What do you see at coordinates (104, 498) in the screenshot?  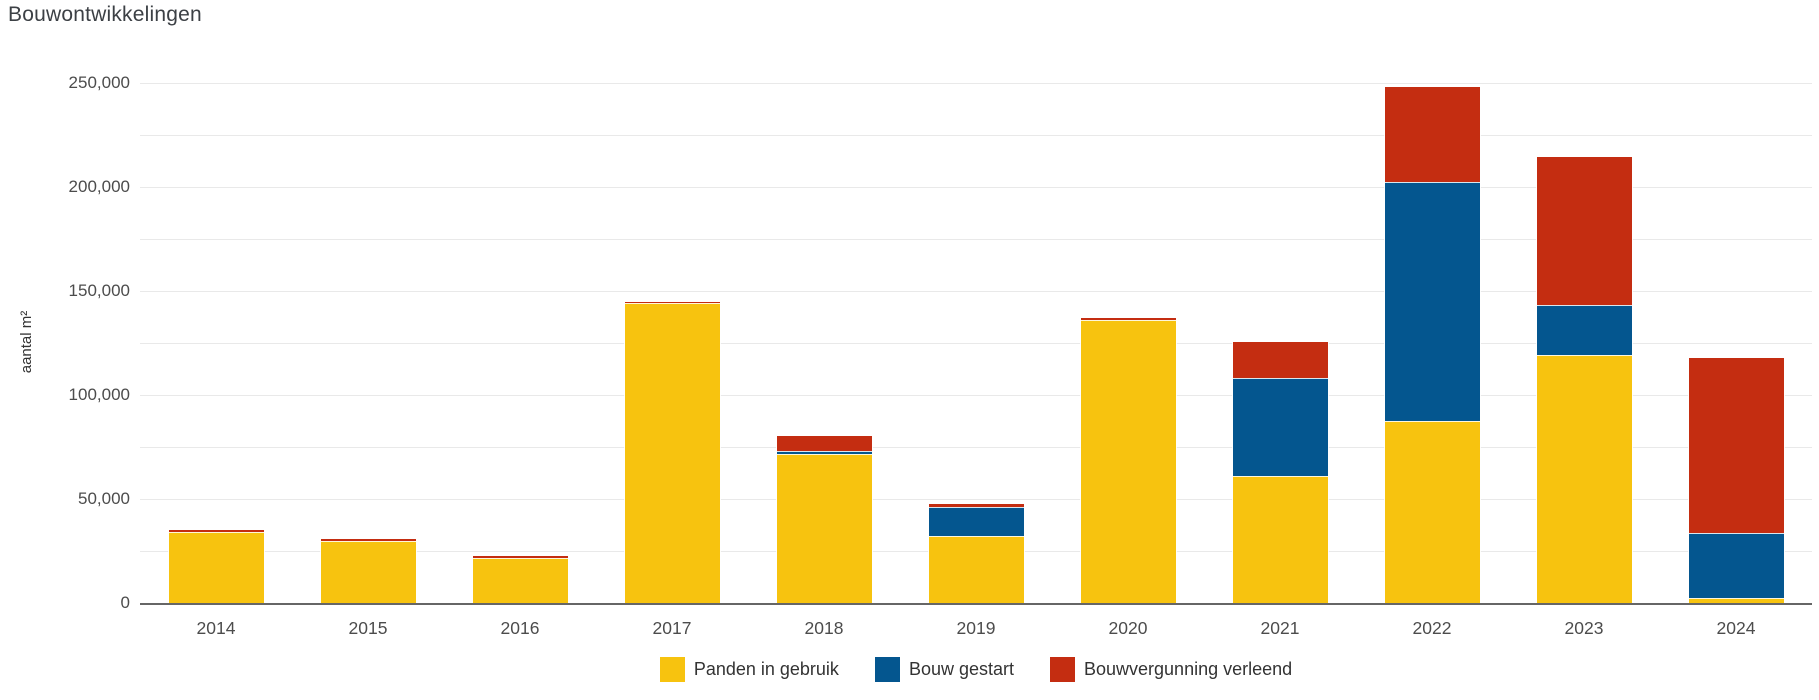 I see `y-tick-label: 50,000` at bounding box center [104, 498].